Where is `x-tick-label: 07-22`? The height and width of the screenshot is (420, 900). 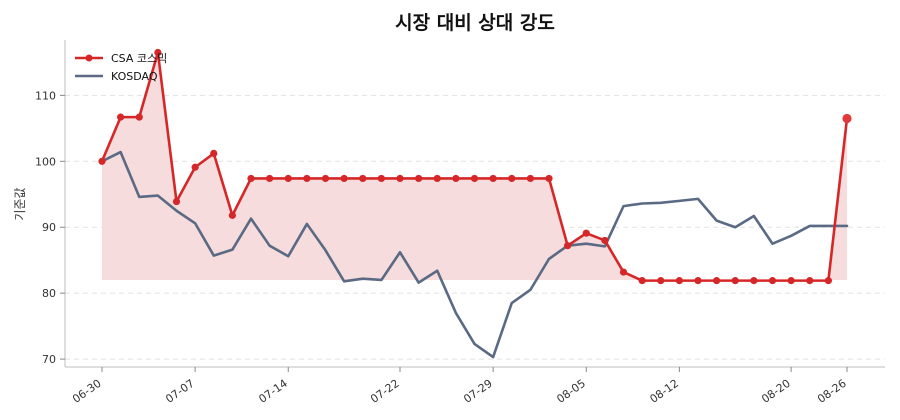 x-tick-label: 07-22 is located at coordinates (385, 391).